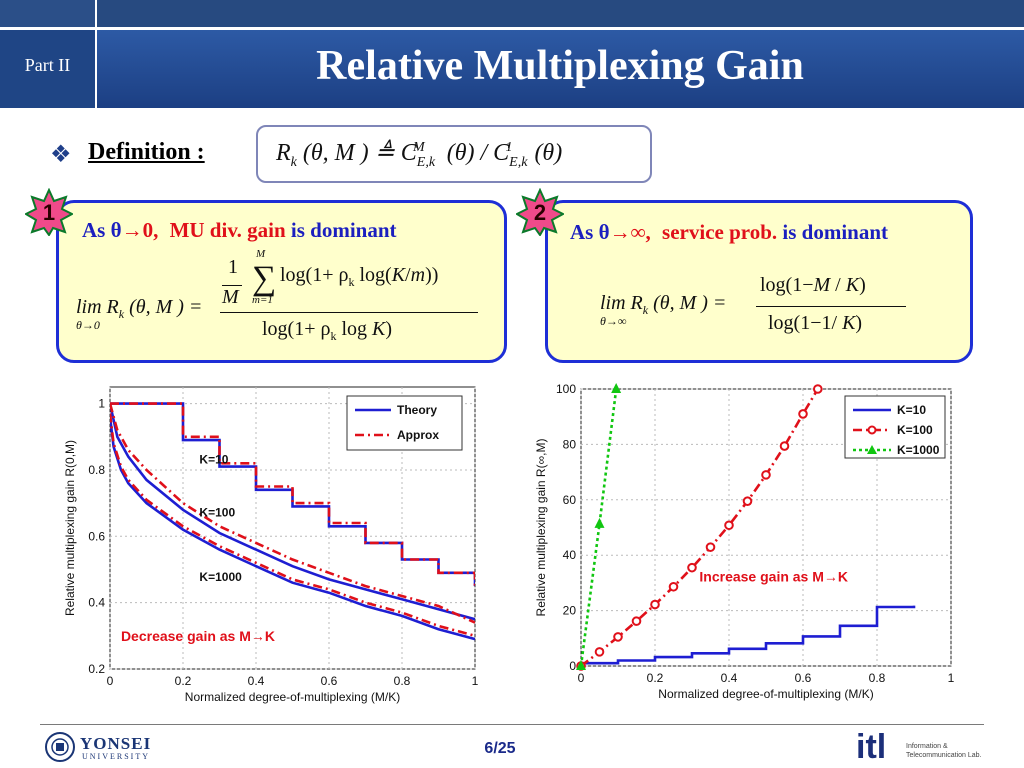 The width and height of the screenshot is (1024, 768). Describe the element at coordinates (146, 152) in the screenshot. I see `definition-label: Definition :` at that location.